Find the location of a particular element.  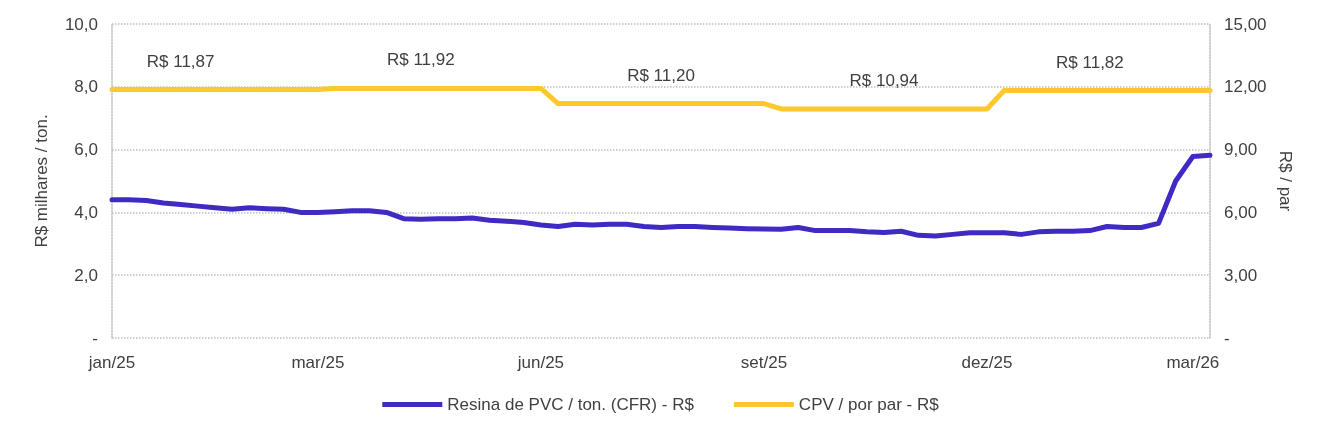

data-label: R$ 11,82 is located at coordinates (1090, 62).